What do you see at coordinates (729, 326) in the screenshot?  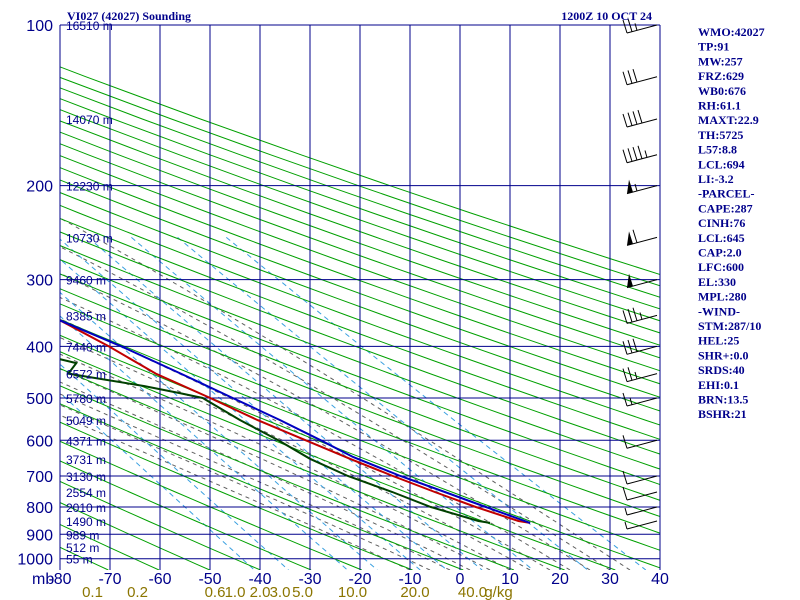 I see `index-item-20: STM:287/10` at bounding box center [729, 326].